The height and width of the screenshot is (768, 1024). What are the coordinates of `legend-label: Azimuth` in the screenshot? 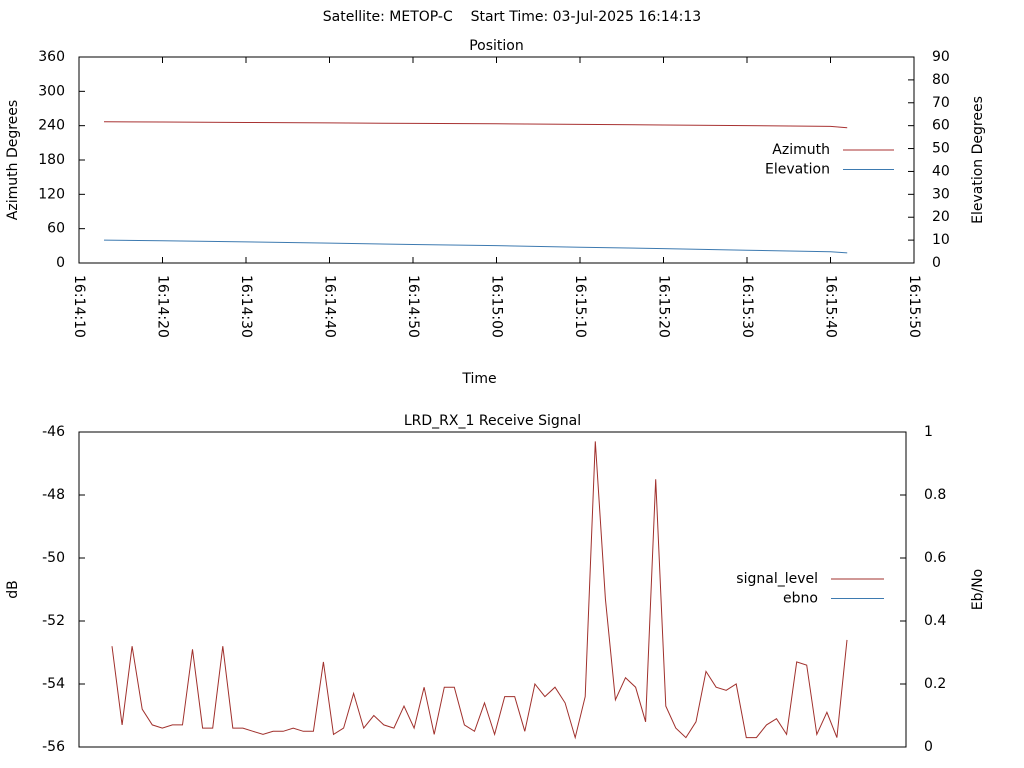 It's located at (801, 150).